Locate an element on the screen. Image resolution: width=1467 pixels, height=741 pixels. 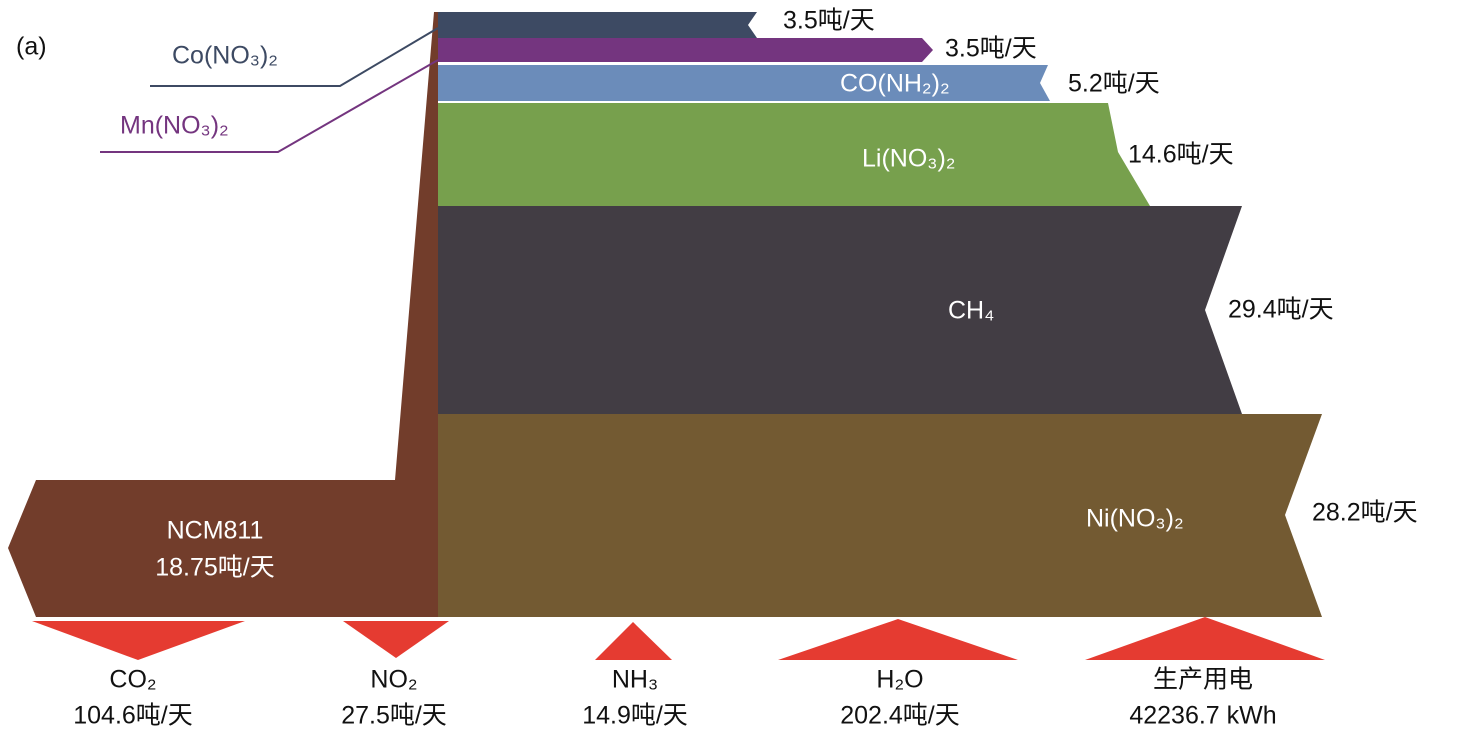
stream-name: CO₂ is located at coordinates (132, 680).